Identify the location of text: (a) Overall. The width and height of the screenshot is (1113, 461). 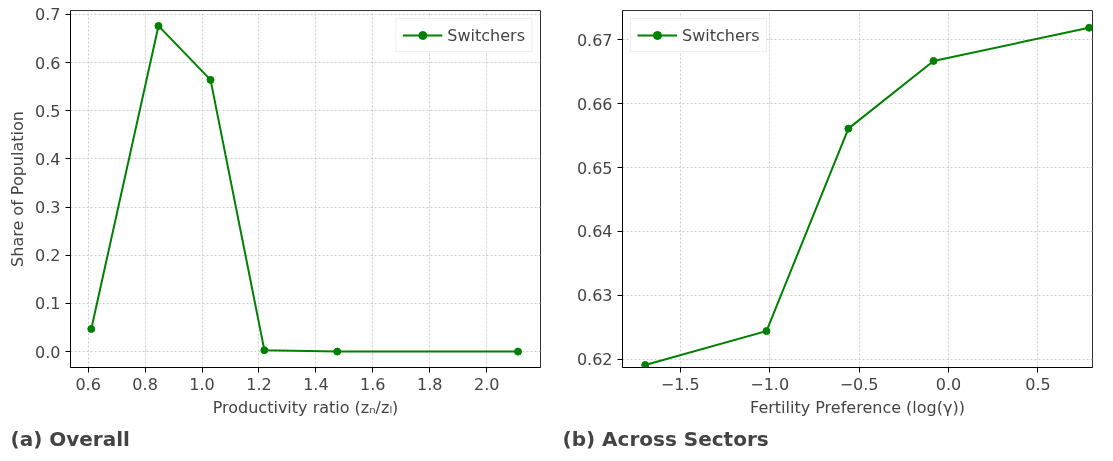
(70, 438).